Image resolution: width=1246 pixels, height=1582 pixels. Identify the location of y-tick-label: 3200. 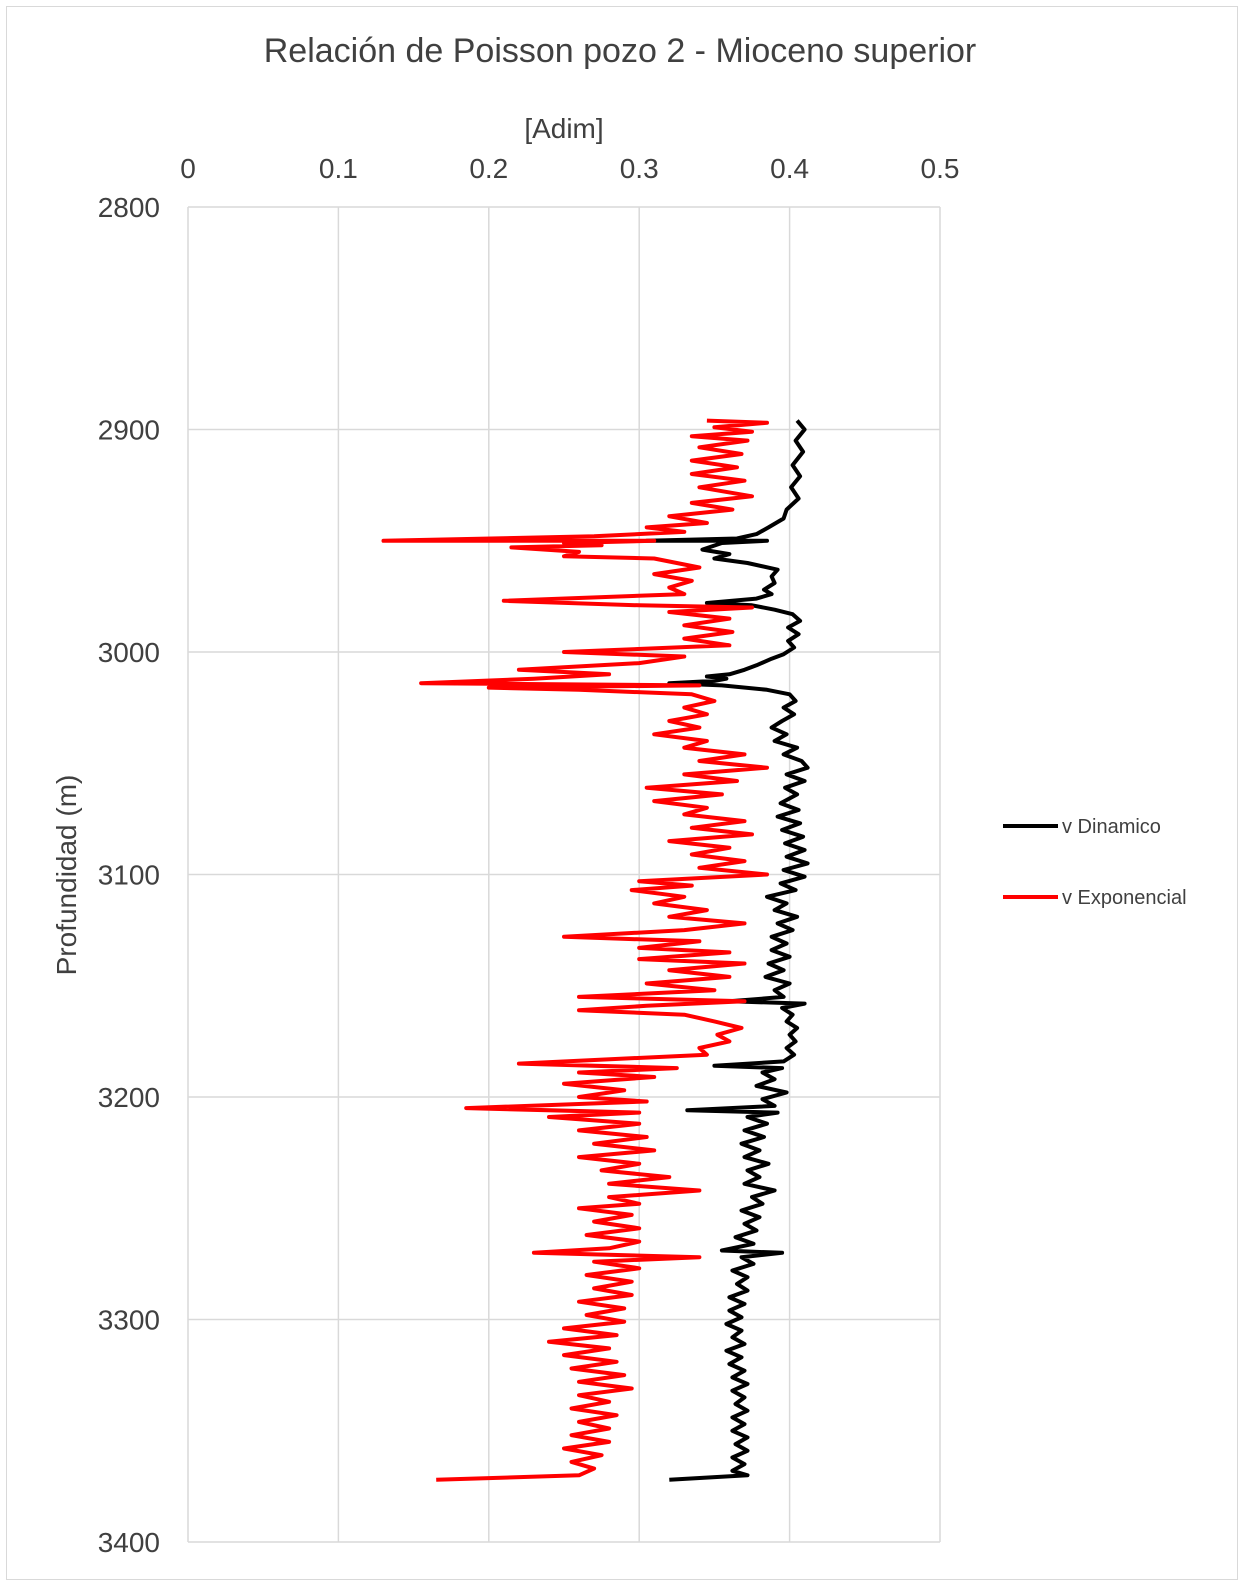
(129, 1097).